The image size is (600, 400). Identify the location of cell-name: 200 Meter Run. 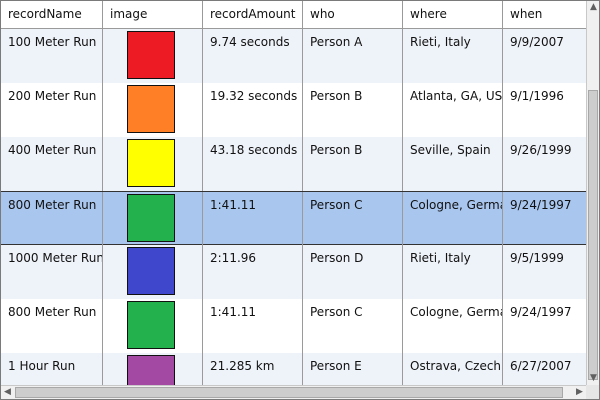
(52, 110).